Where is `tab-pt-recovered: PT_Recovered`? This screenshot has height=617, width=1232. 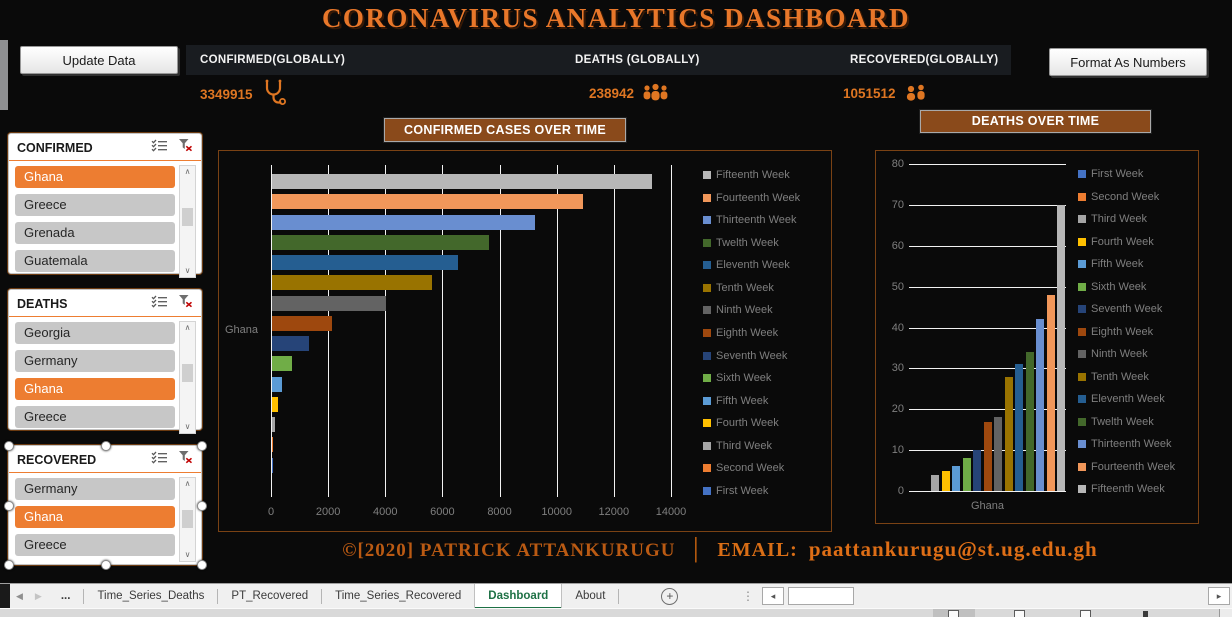 tab-pt-recovered: PT_Recovered is located at coordinates (270, 596).